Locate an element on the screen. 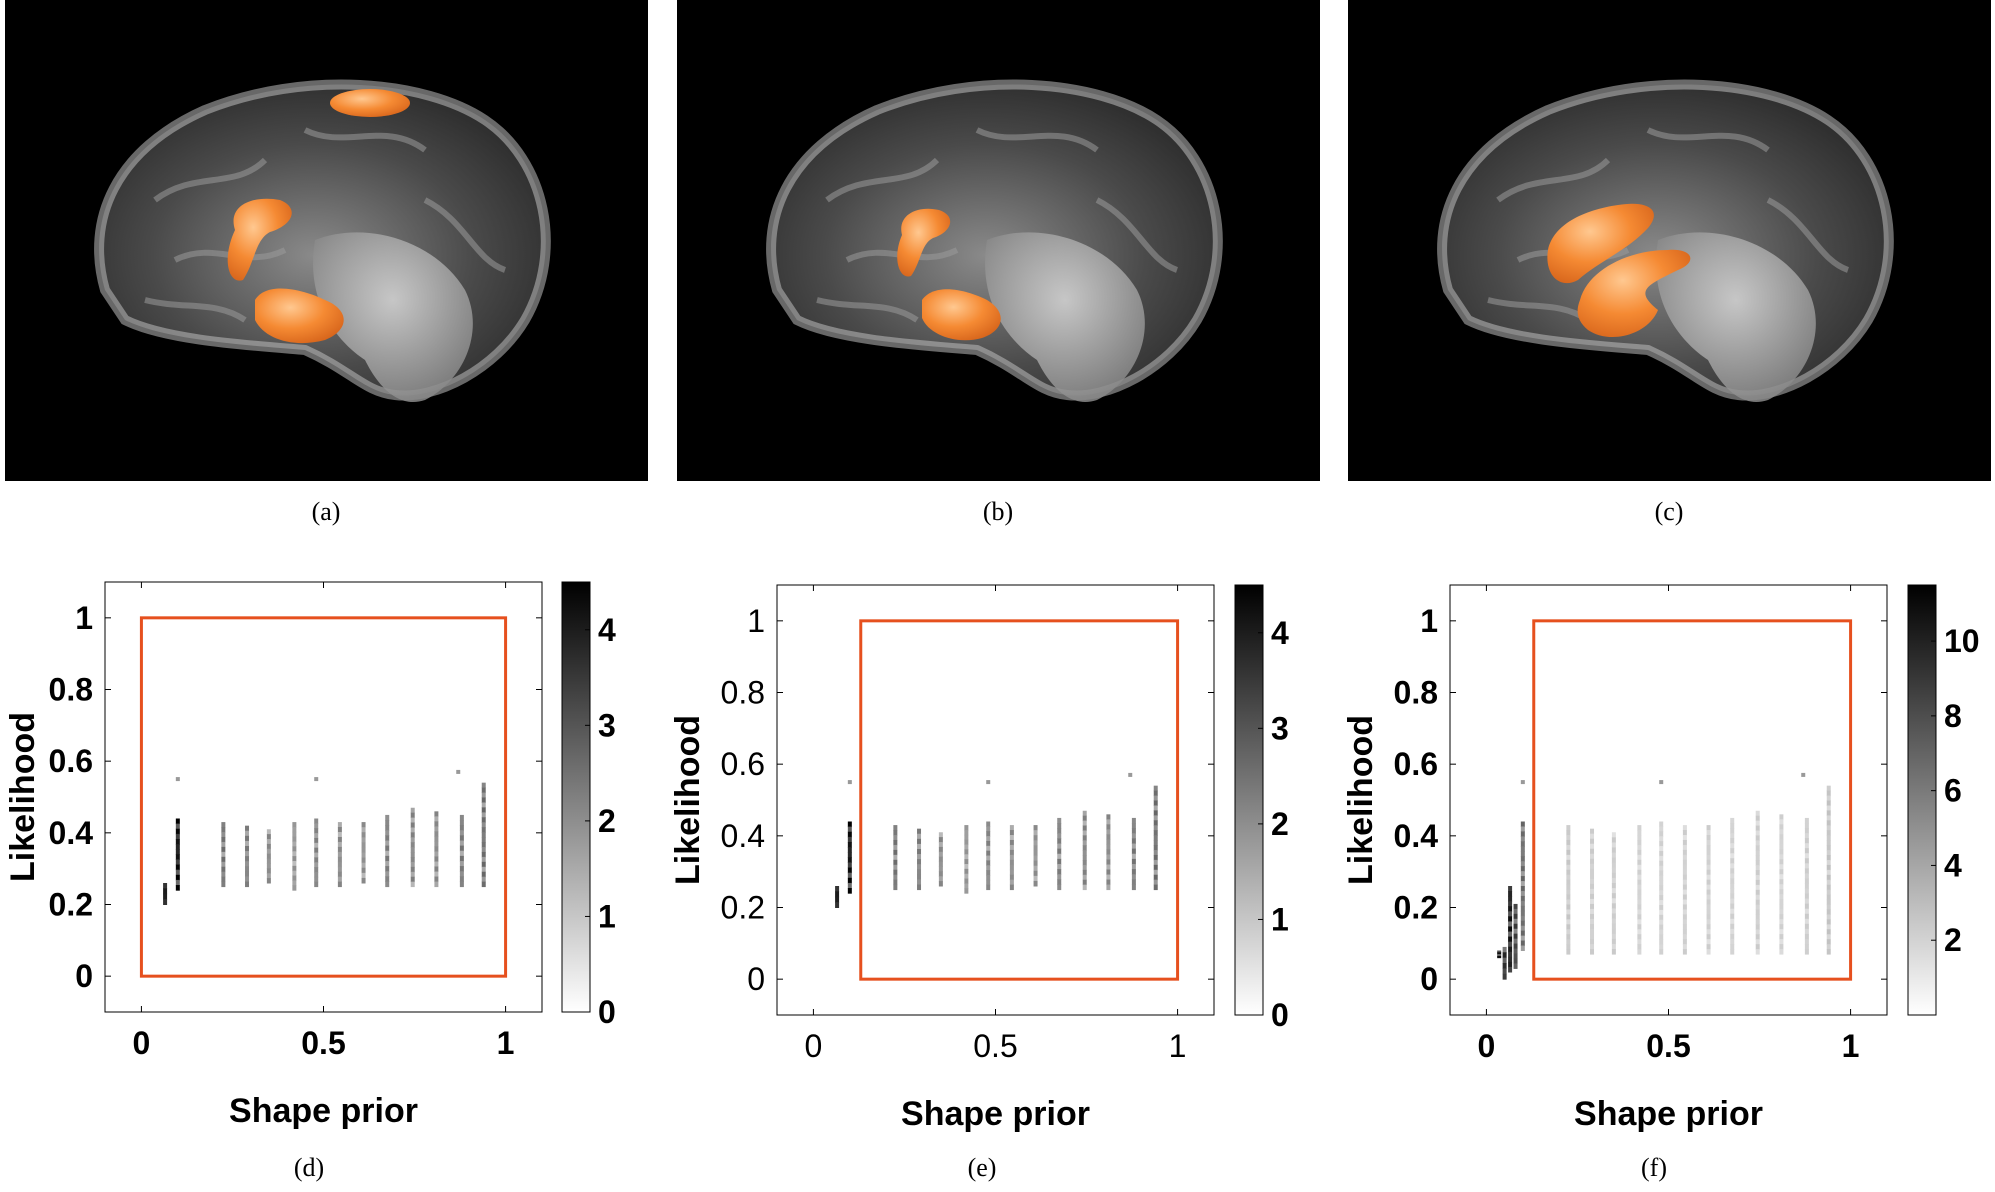 This screenshot has width=1995, height=1192. colorbar-tick-label: 8 is located at coordinates (1953, 716).